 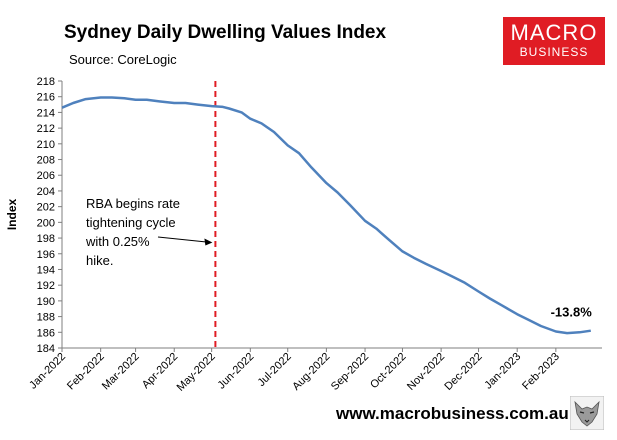 What do you see at coordinates (182, 239) in the screenshot?
I see `rba-annotation-arrow` at bounding box center [182, 239].